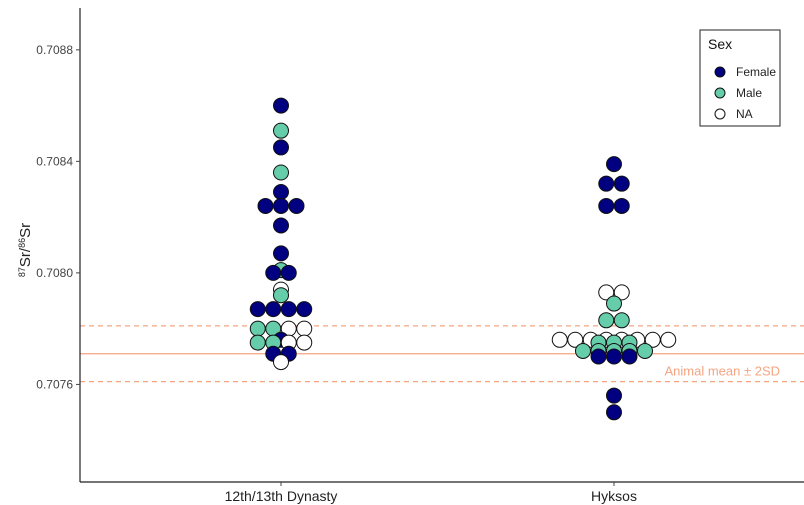 The width and height of the screenshot is (804, 505). What do you see at coordinates (281, 496) in the screenshot?
I see `x-tick-label: 12th/13th Dynasty` at bounding box center [281, 496].